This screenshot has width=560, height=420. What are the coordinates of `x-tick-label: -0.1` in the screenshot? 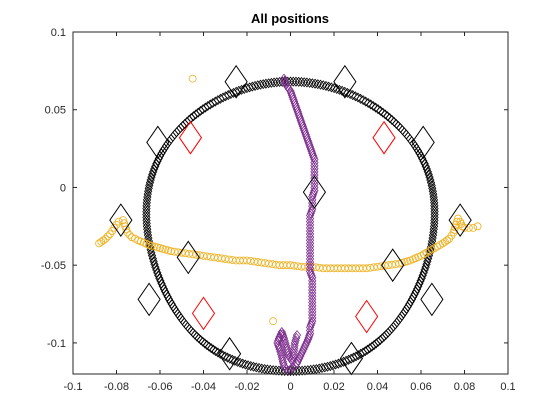 It's located at (73, 387).